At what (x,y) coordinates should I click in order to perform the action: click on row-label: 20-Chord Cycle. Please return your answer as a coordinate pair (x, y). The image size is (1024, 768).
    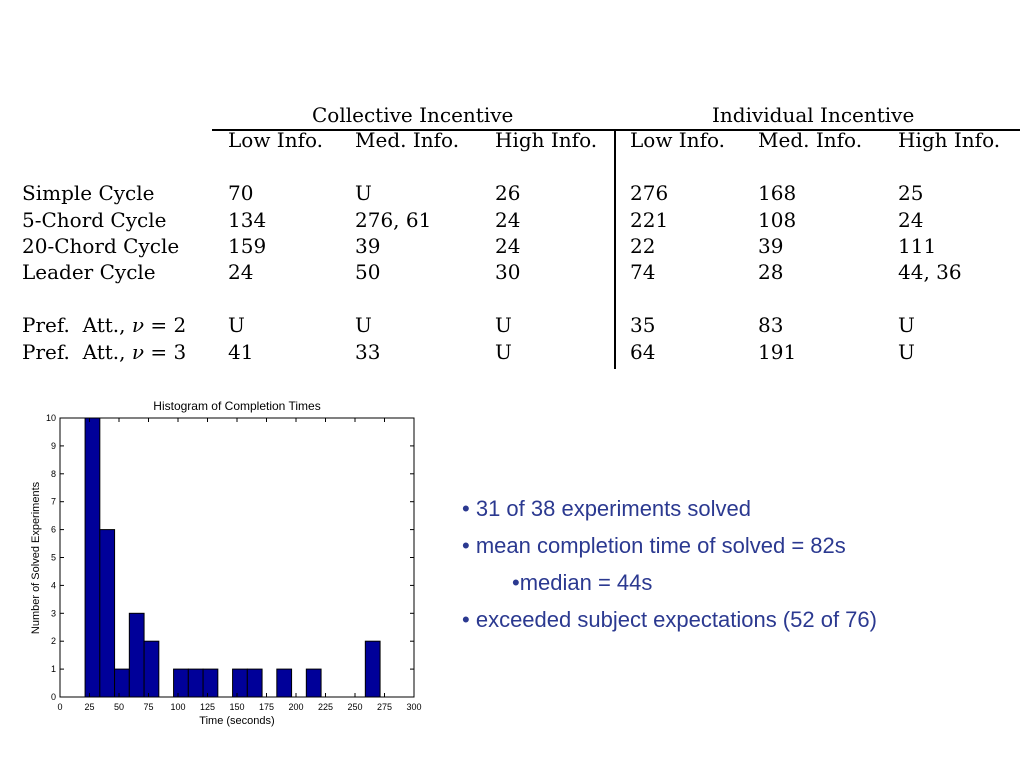
    Looking at the image, I should click on (101, 246).